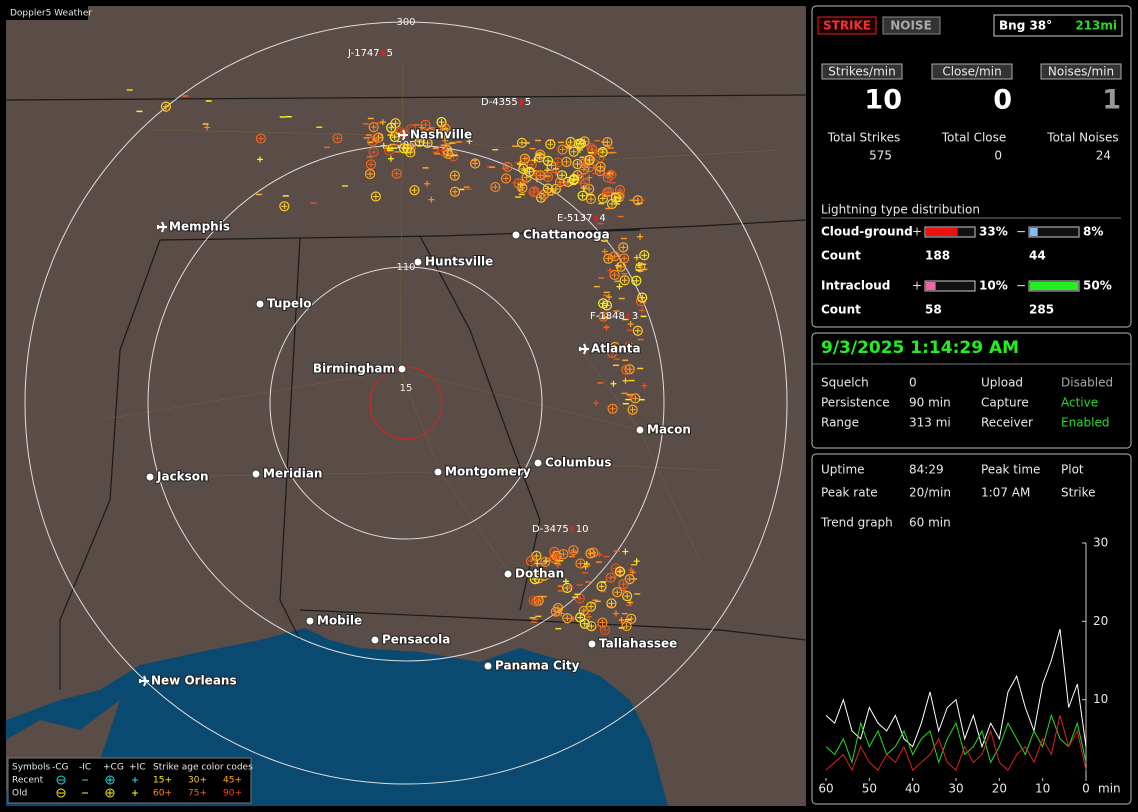  Describe the element at coordinates (416, 640) in the screenshot. I see `city-label: Pensacola` at that location.